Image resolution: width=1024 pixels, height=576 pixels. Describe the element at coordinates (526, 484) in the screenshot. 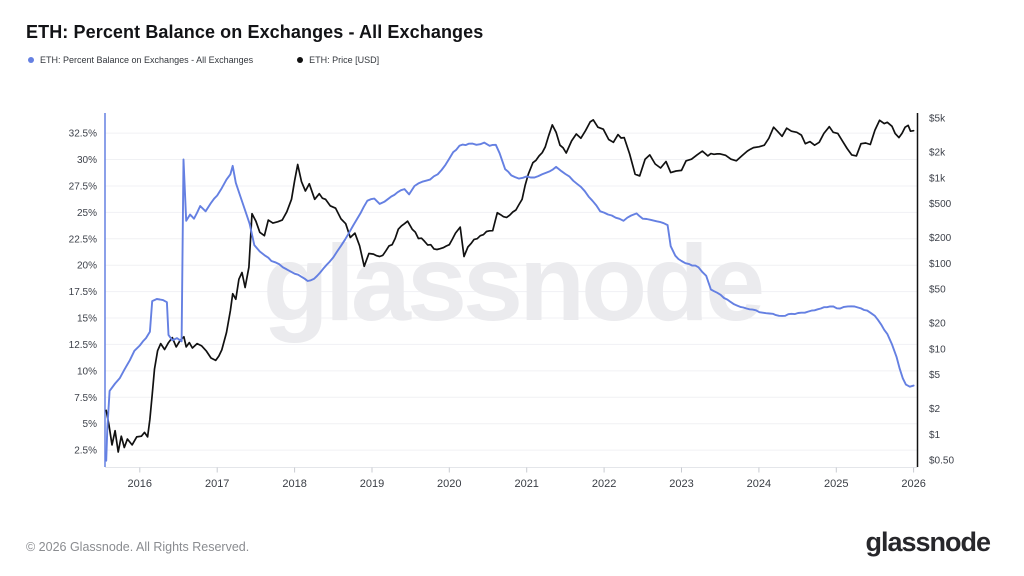

I see `x-axis-tick-label: 2021` at that location.